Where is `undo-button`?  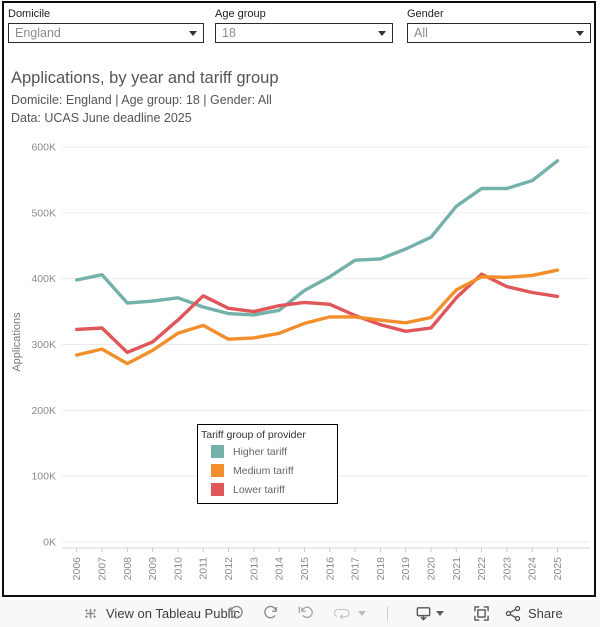 undo-button is located at coordinates (236, 613).